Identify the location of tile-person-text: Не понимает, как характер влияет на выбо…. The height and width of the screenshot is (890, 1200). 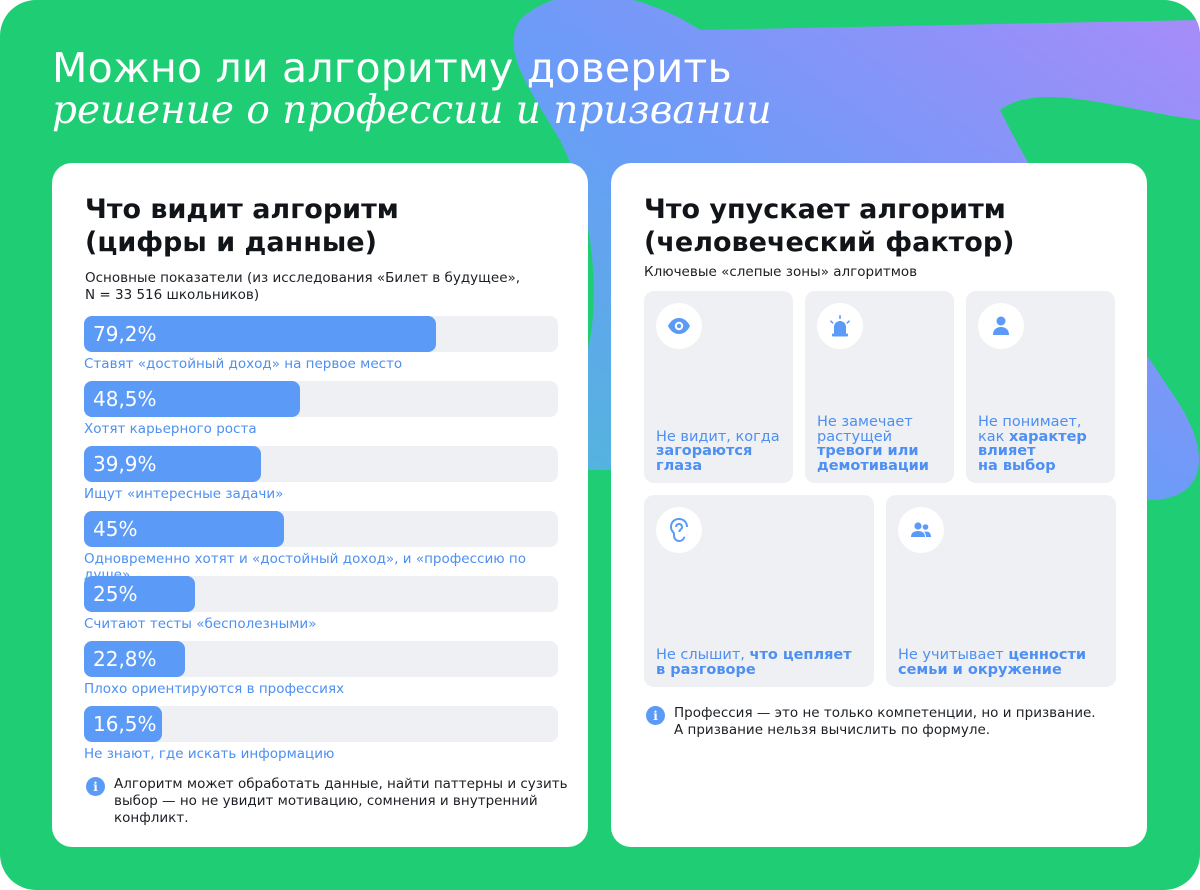
(1032, 444).